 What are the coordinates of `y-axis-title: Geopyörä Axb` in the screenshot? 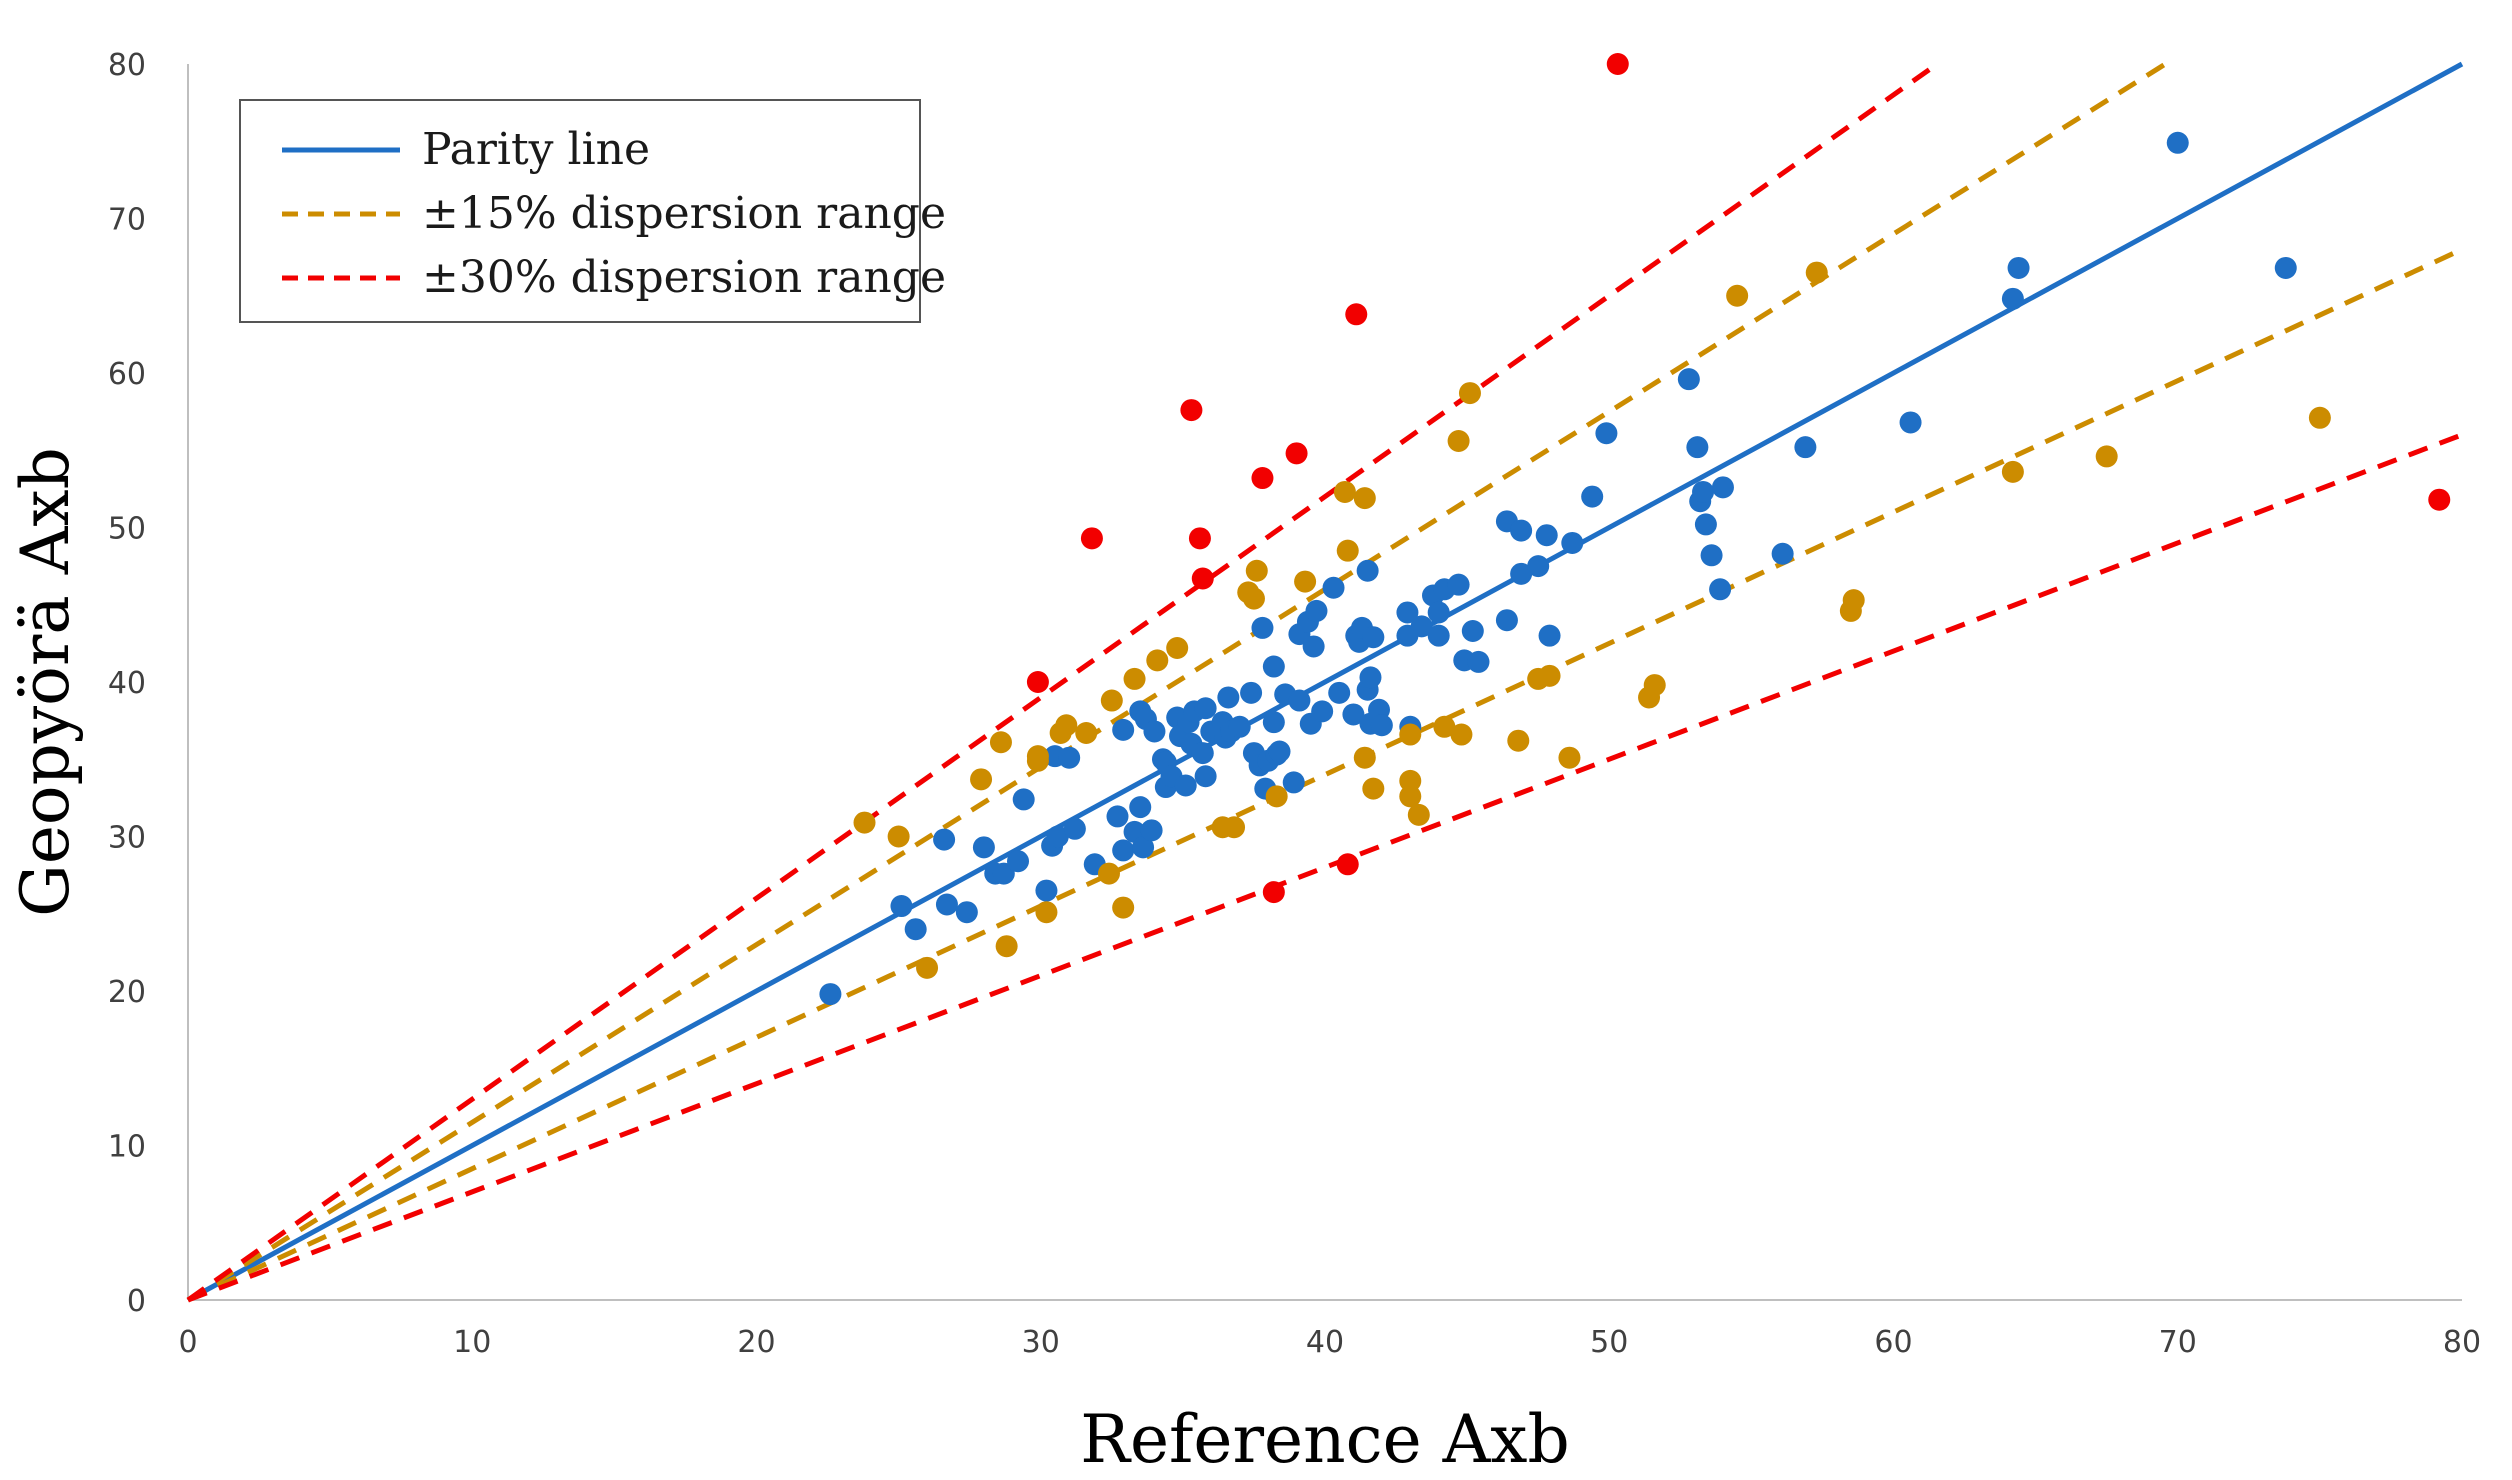 It's located at (45, 682).